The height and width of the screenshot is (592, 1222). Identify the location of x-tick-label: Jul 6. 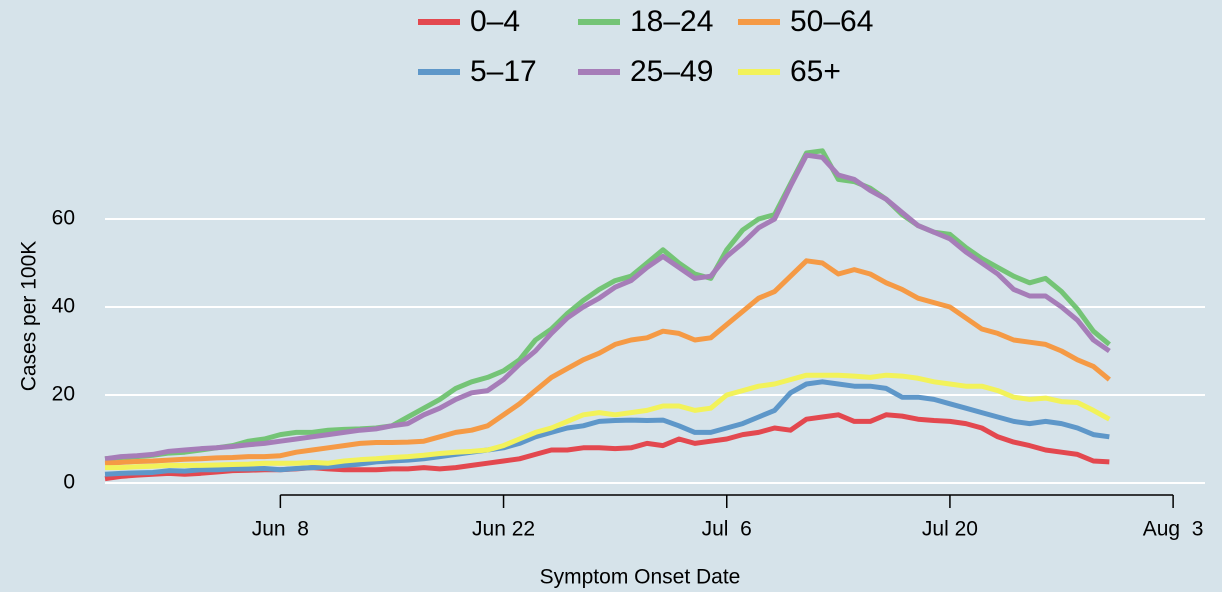
(727, 529).